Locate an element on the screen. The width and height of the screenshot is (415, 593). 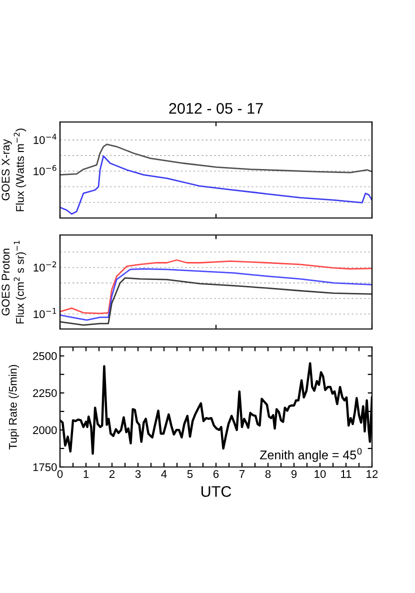
y-tick-label: 2250 is located at coordinates (45, 393).